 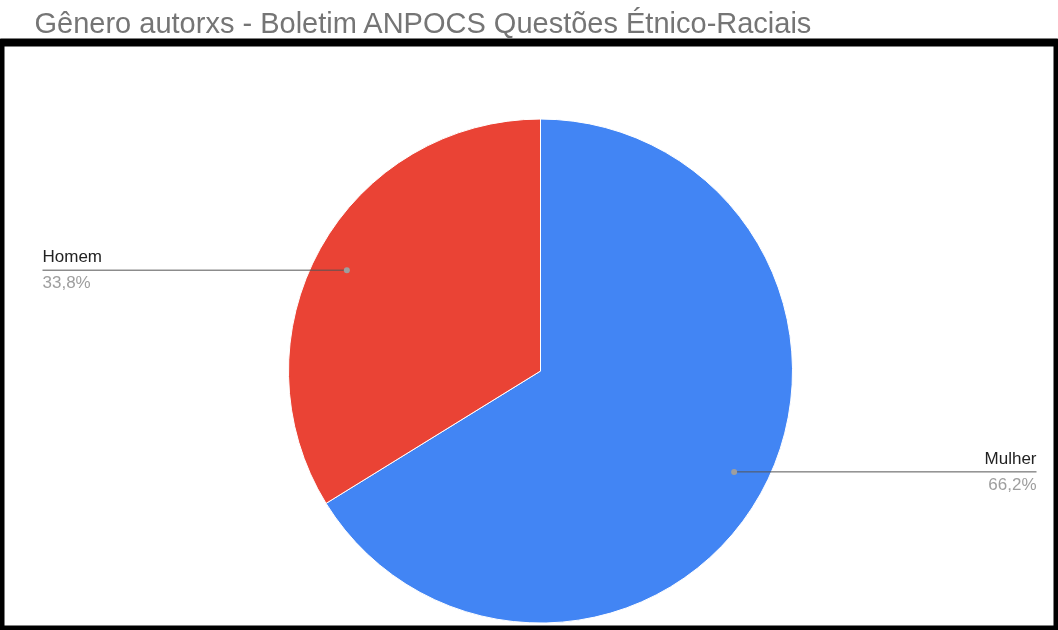 I want to click on data-label: 66,2%, so click(x=1012, y=484).